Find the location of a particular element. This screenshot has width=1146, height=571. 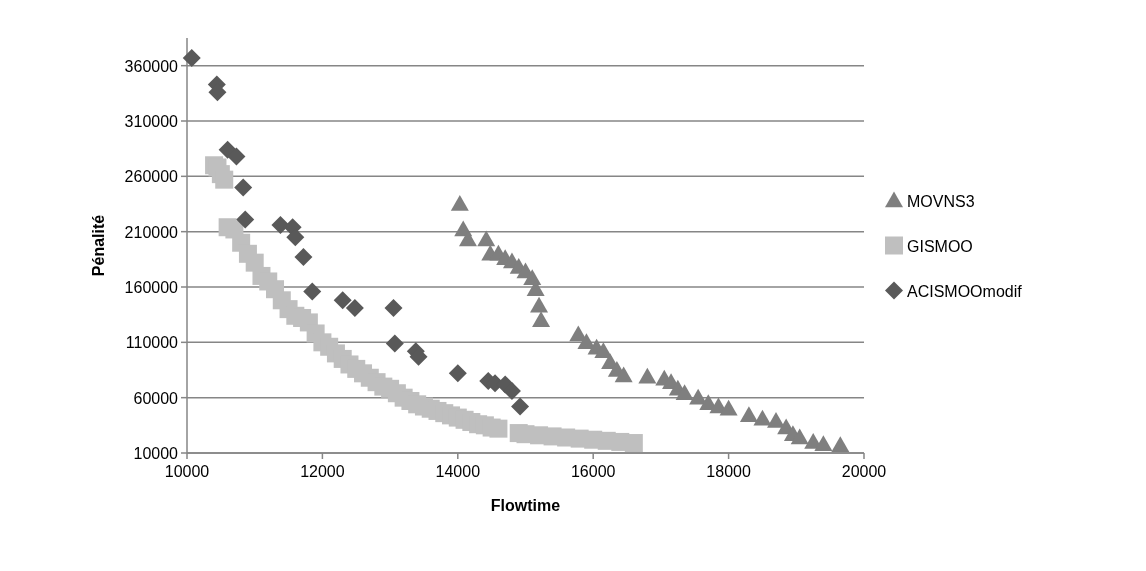

y-tick-label: 310000 is located at coordinates (151, 121).